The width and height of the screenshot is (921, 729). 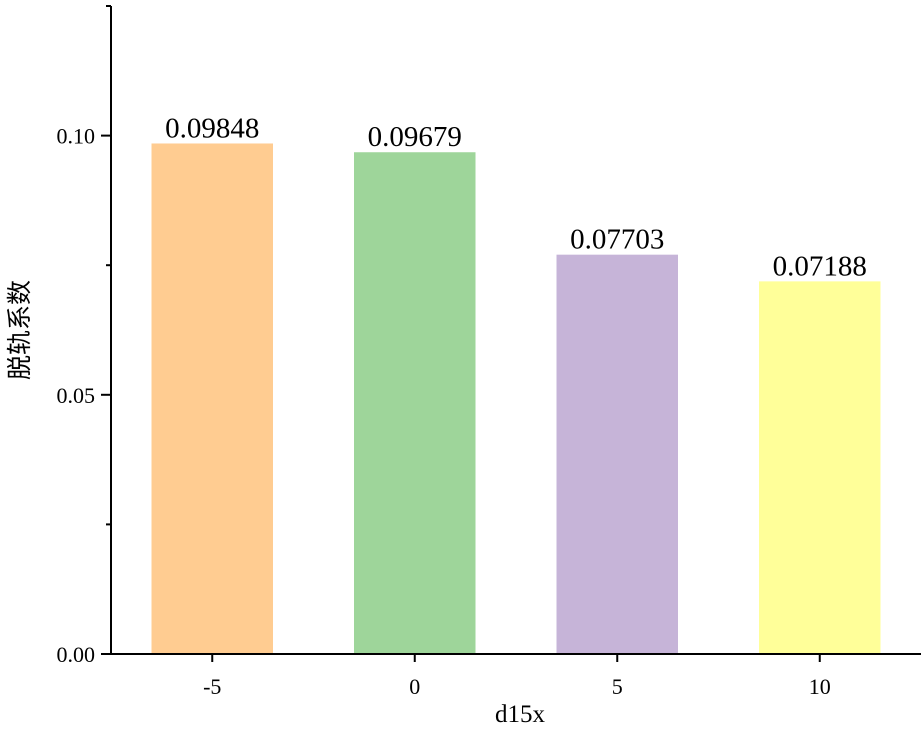 I want to click on data-label: 0.07188, so click(x=820, y=266).